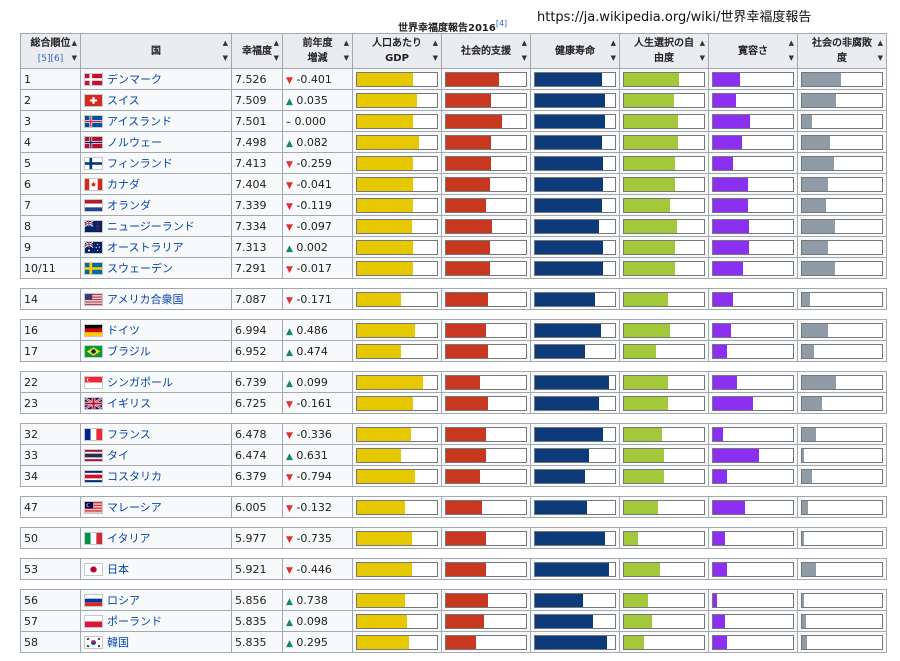 The image size is (900, 661). I want to click on country-cell: ブラジル, so click(156, 351).